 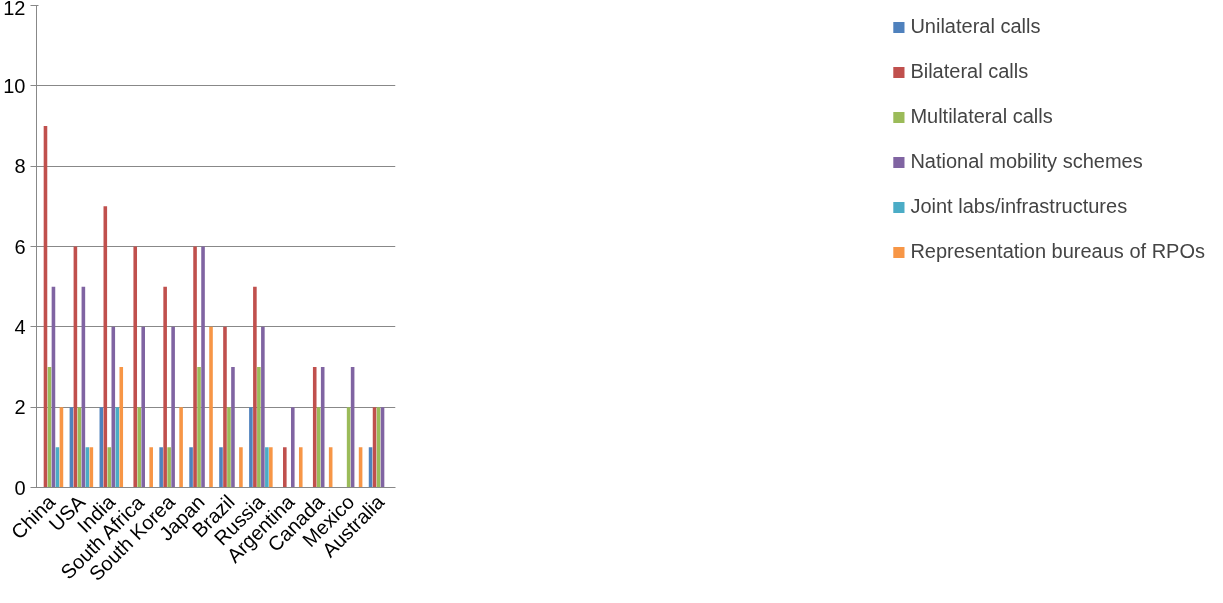 I want to click on y-tick-label: 12, so click(x=14, y=9).